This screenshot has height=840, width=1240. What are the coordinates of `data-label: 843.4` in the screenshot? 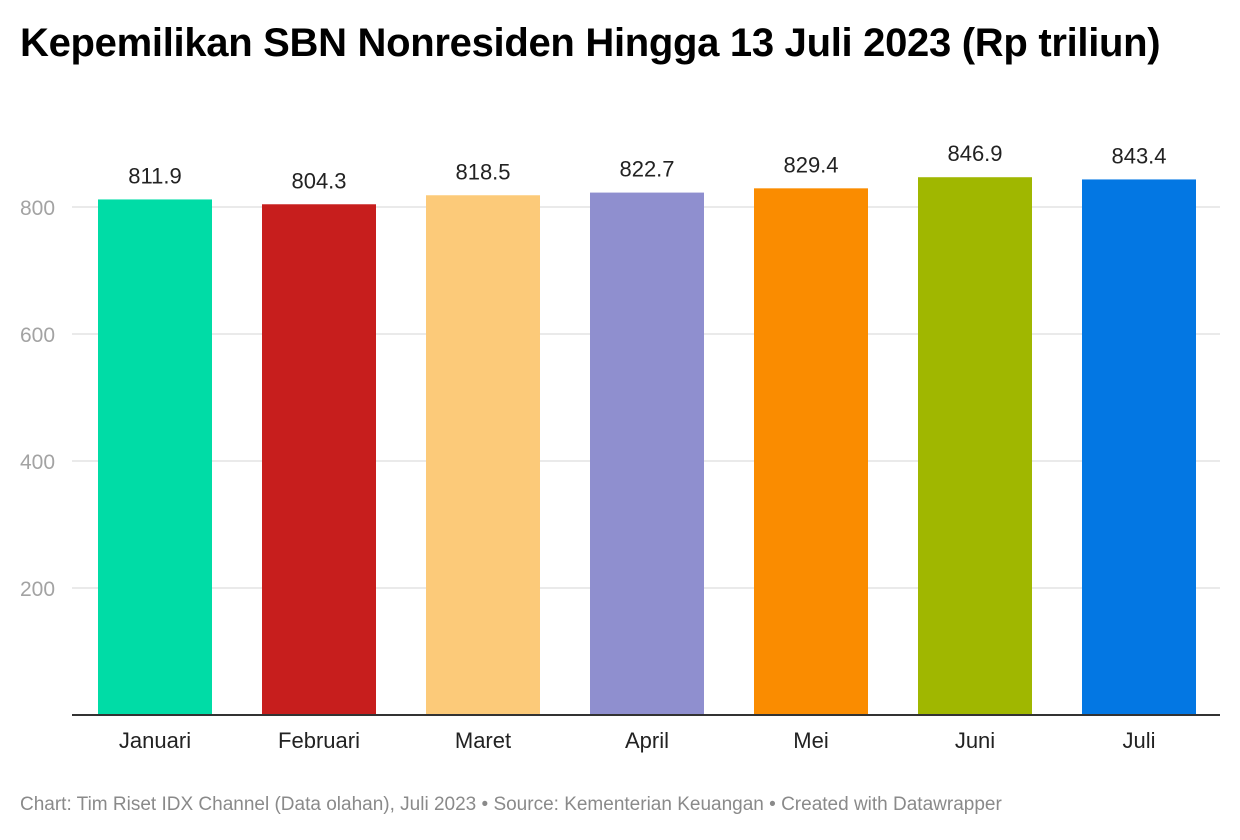 It's located at (1138, 155).